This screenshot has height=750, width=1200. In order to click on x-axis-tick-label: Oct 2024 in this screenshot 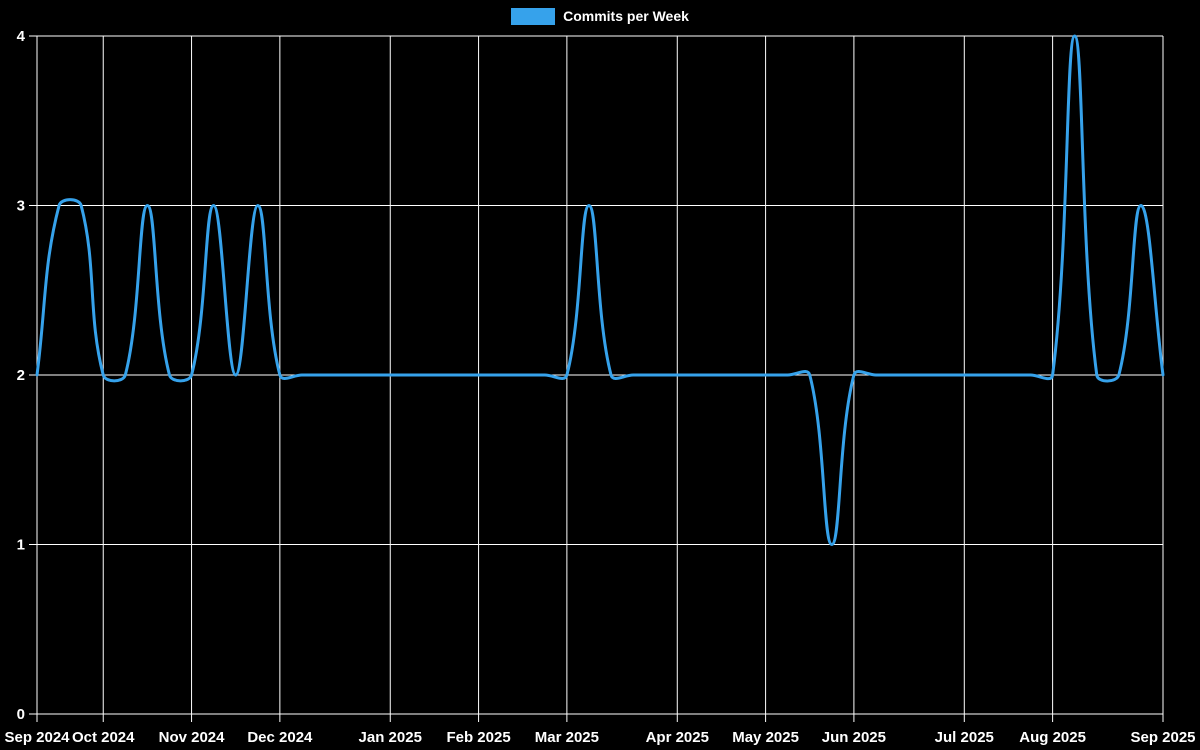, I will do `click(103, 737)`.